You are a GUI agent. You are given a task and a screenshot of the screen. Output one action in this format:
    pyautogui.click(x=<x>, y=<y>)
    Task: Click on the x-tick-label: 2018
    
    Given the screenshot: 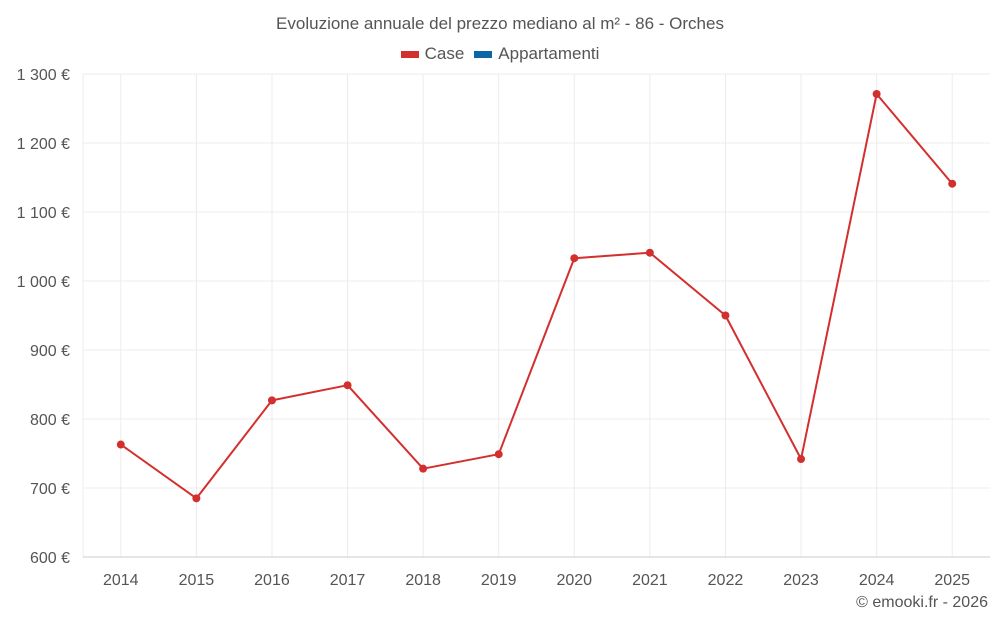 What is the action you would take?
    pyautogui.click(x=423, y=580)
    